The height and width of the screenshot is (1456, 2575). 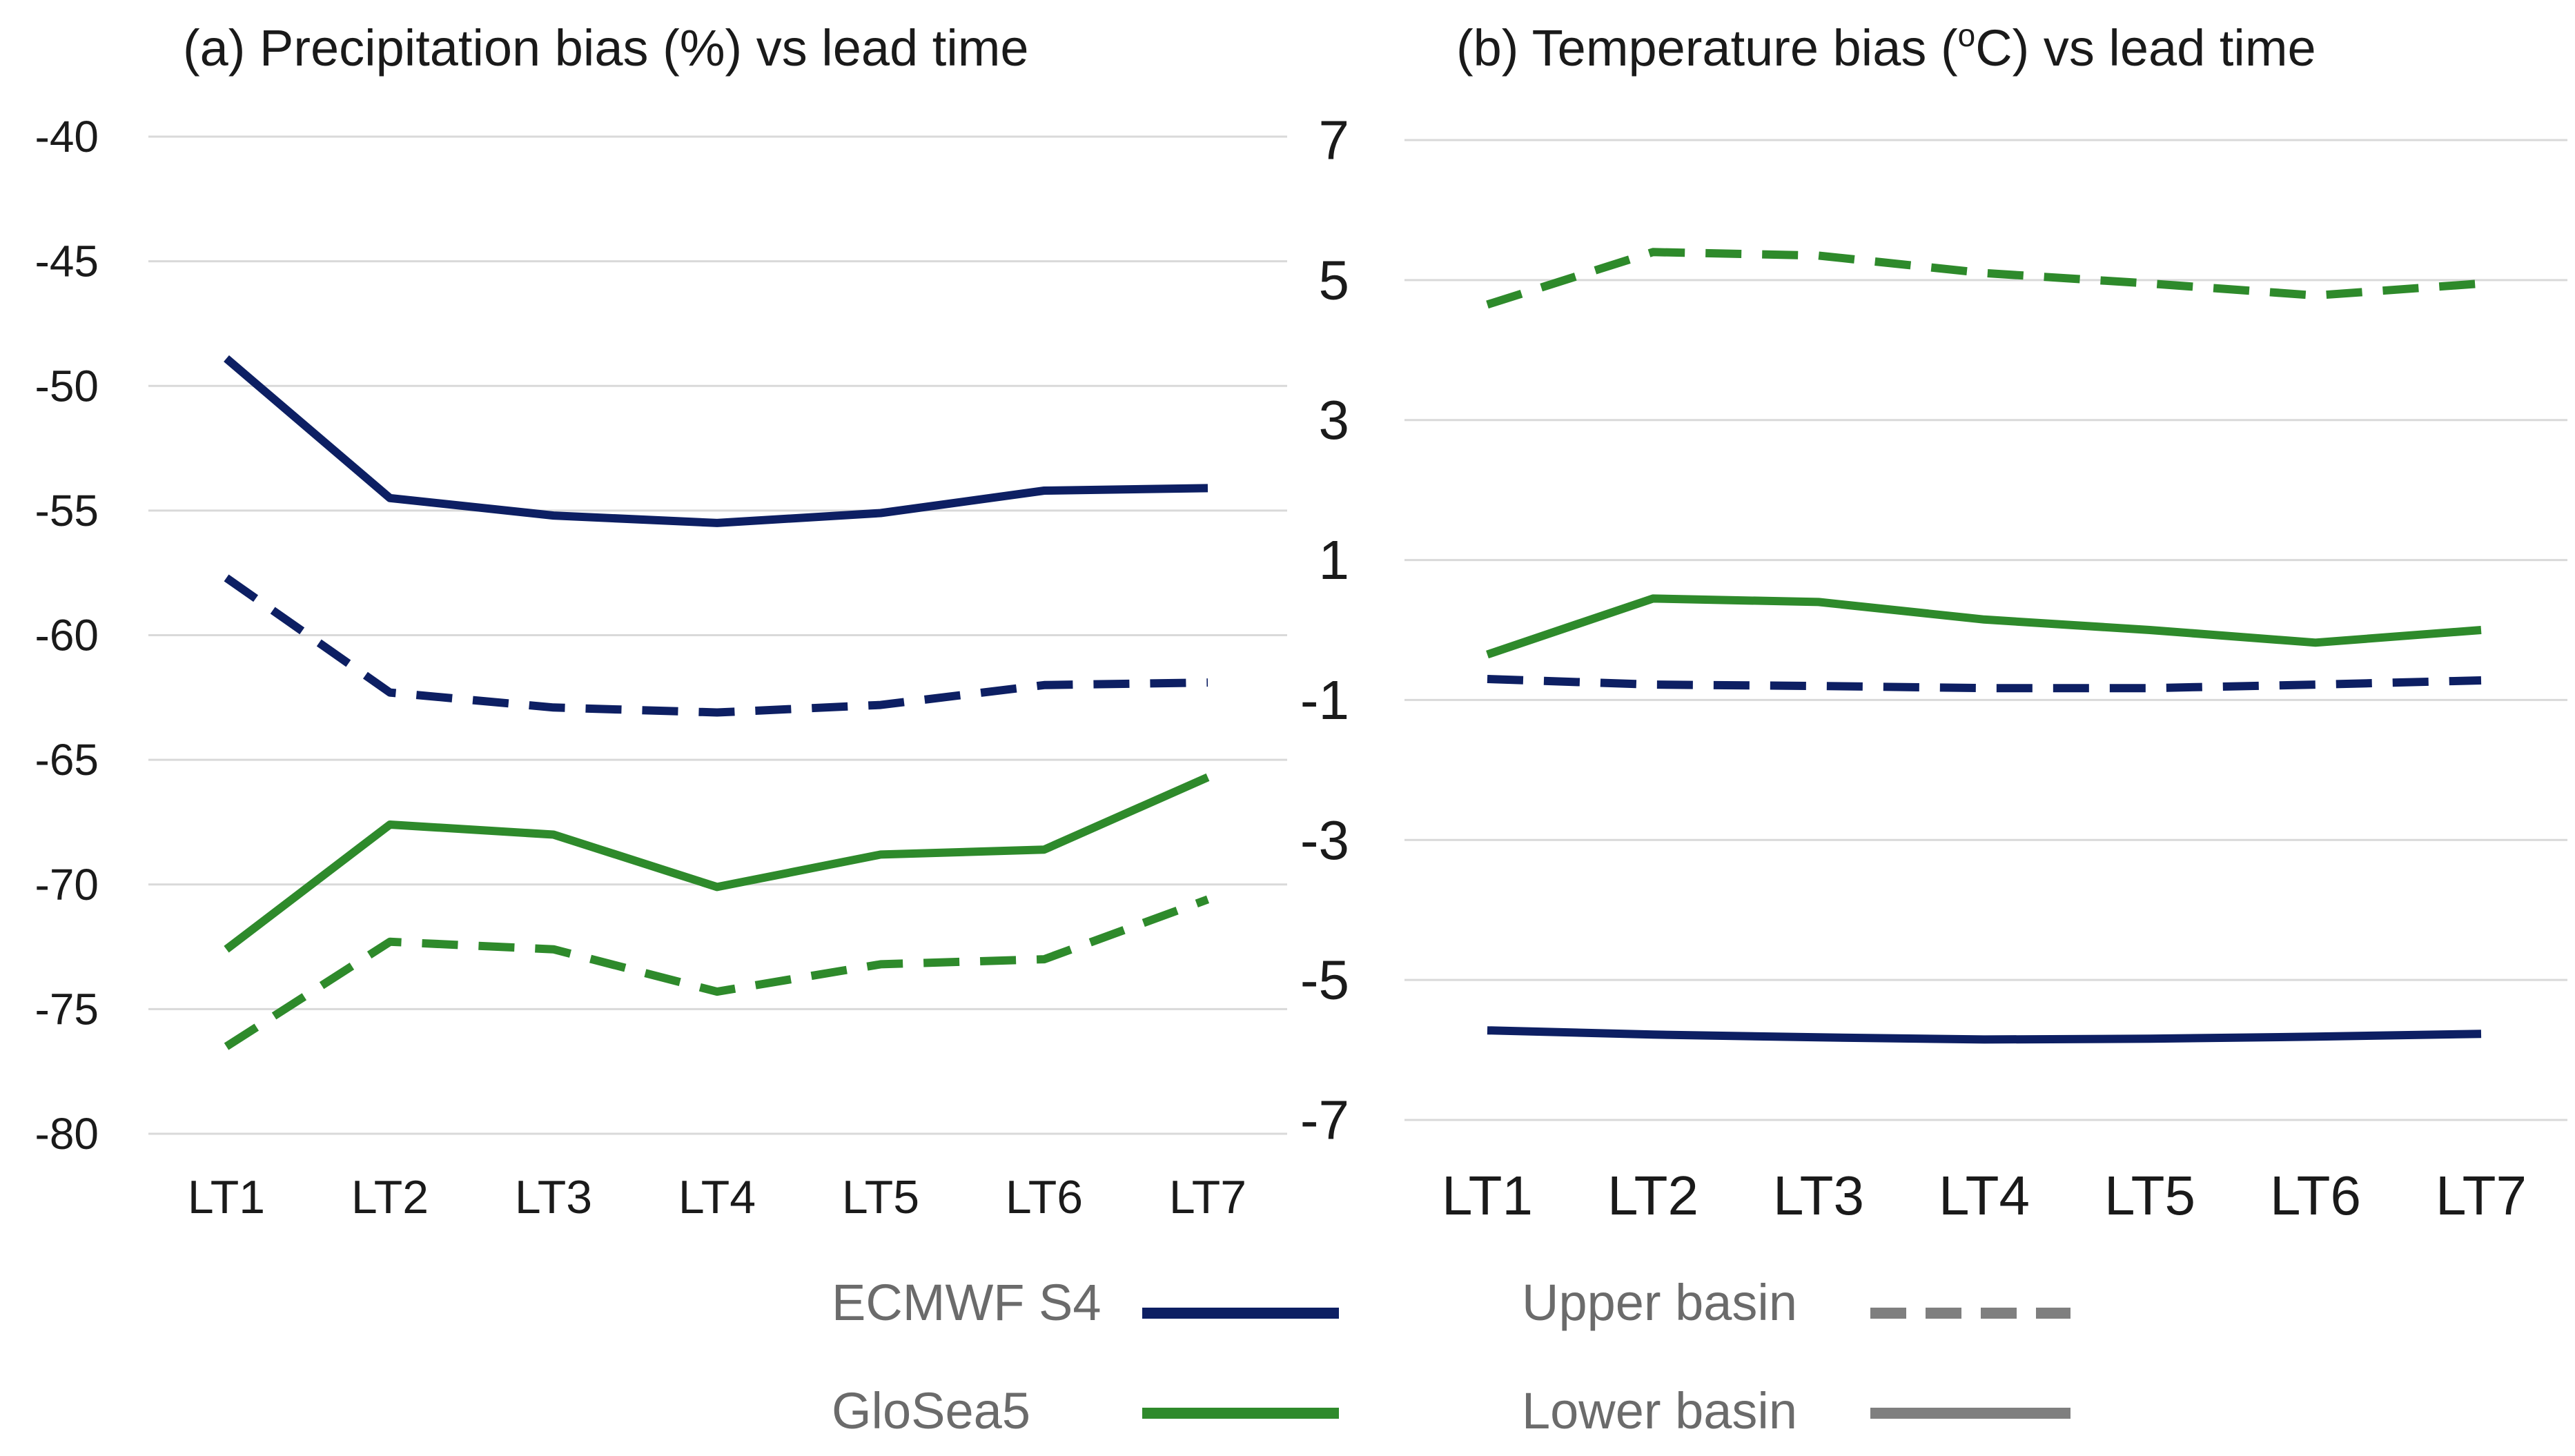 I want to click on y-tick-label: 3, so click(x=1334, y=420).